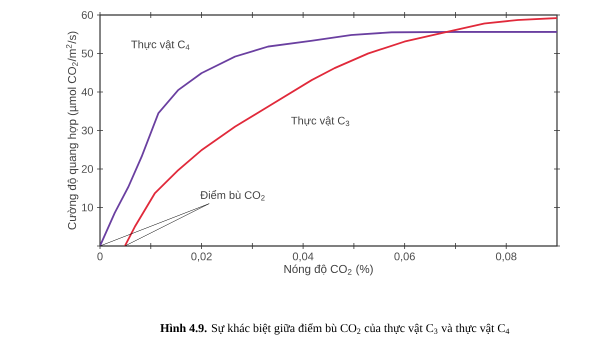 The width and height of the screenshot is (615, 347). What do you see at coordinates (201, 257) in the screenshot?
I see `x-tick-label: 0,02` at bounding box center [201, 257].